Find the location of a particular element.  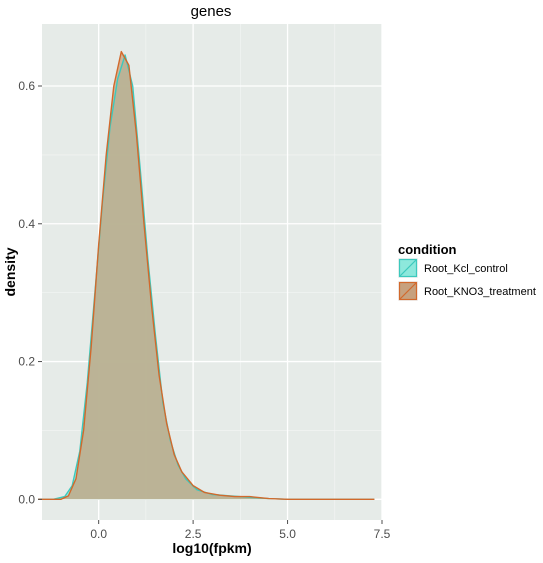

y-axis-label: density is located at coordinates (10, 271).